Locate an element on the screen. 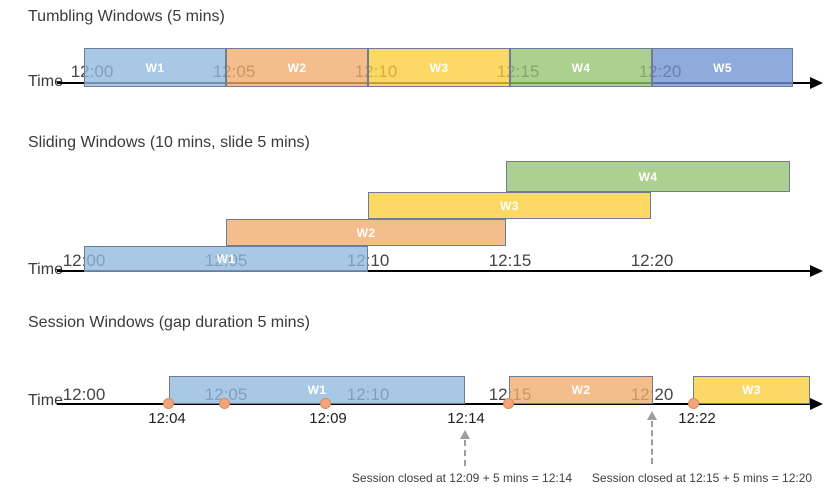  sliding-time-label: Time is located at coordinates (45, 269).